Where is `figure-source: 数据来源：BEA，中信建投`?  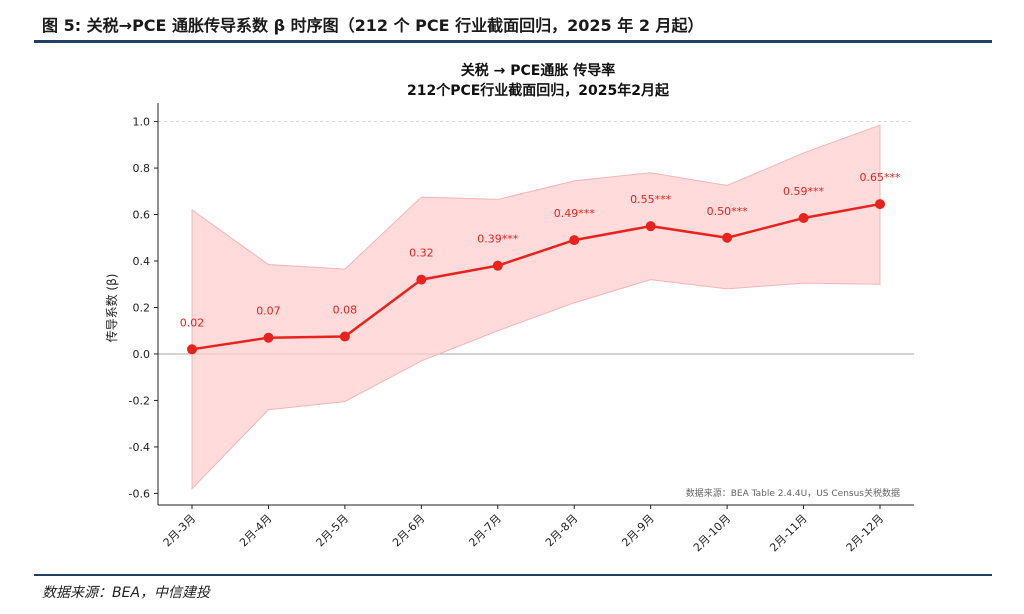 figure-source: 数据来源：BEA，中信建投 is located at coordinates (126, 593).